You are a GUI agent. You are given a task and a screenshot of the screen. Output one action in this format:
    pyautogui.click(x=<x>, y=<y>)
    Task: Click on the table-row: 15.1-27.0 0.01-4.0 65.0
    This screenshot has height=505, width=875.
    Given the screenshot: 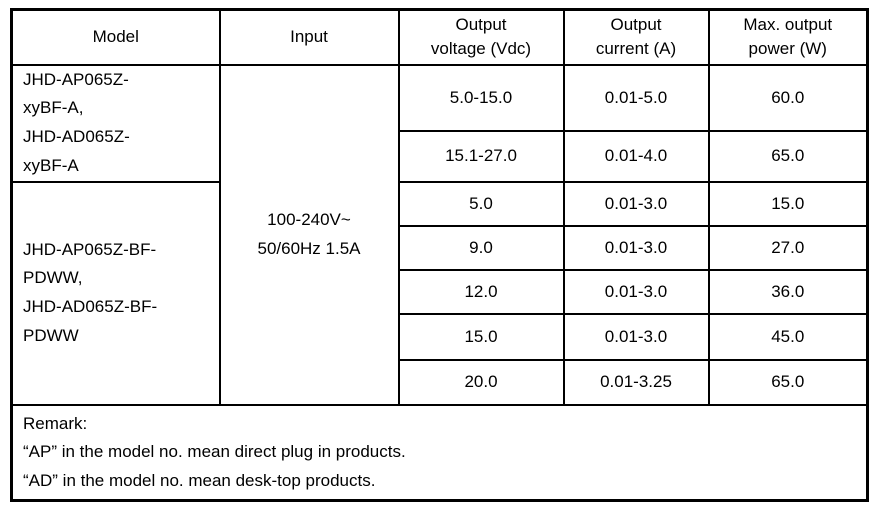 What is the action you would take?
    pyautogui.click(x=440, y=156)
    